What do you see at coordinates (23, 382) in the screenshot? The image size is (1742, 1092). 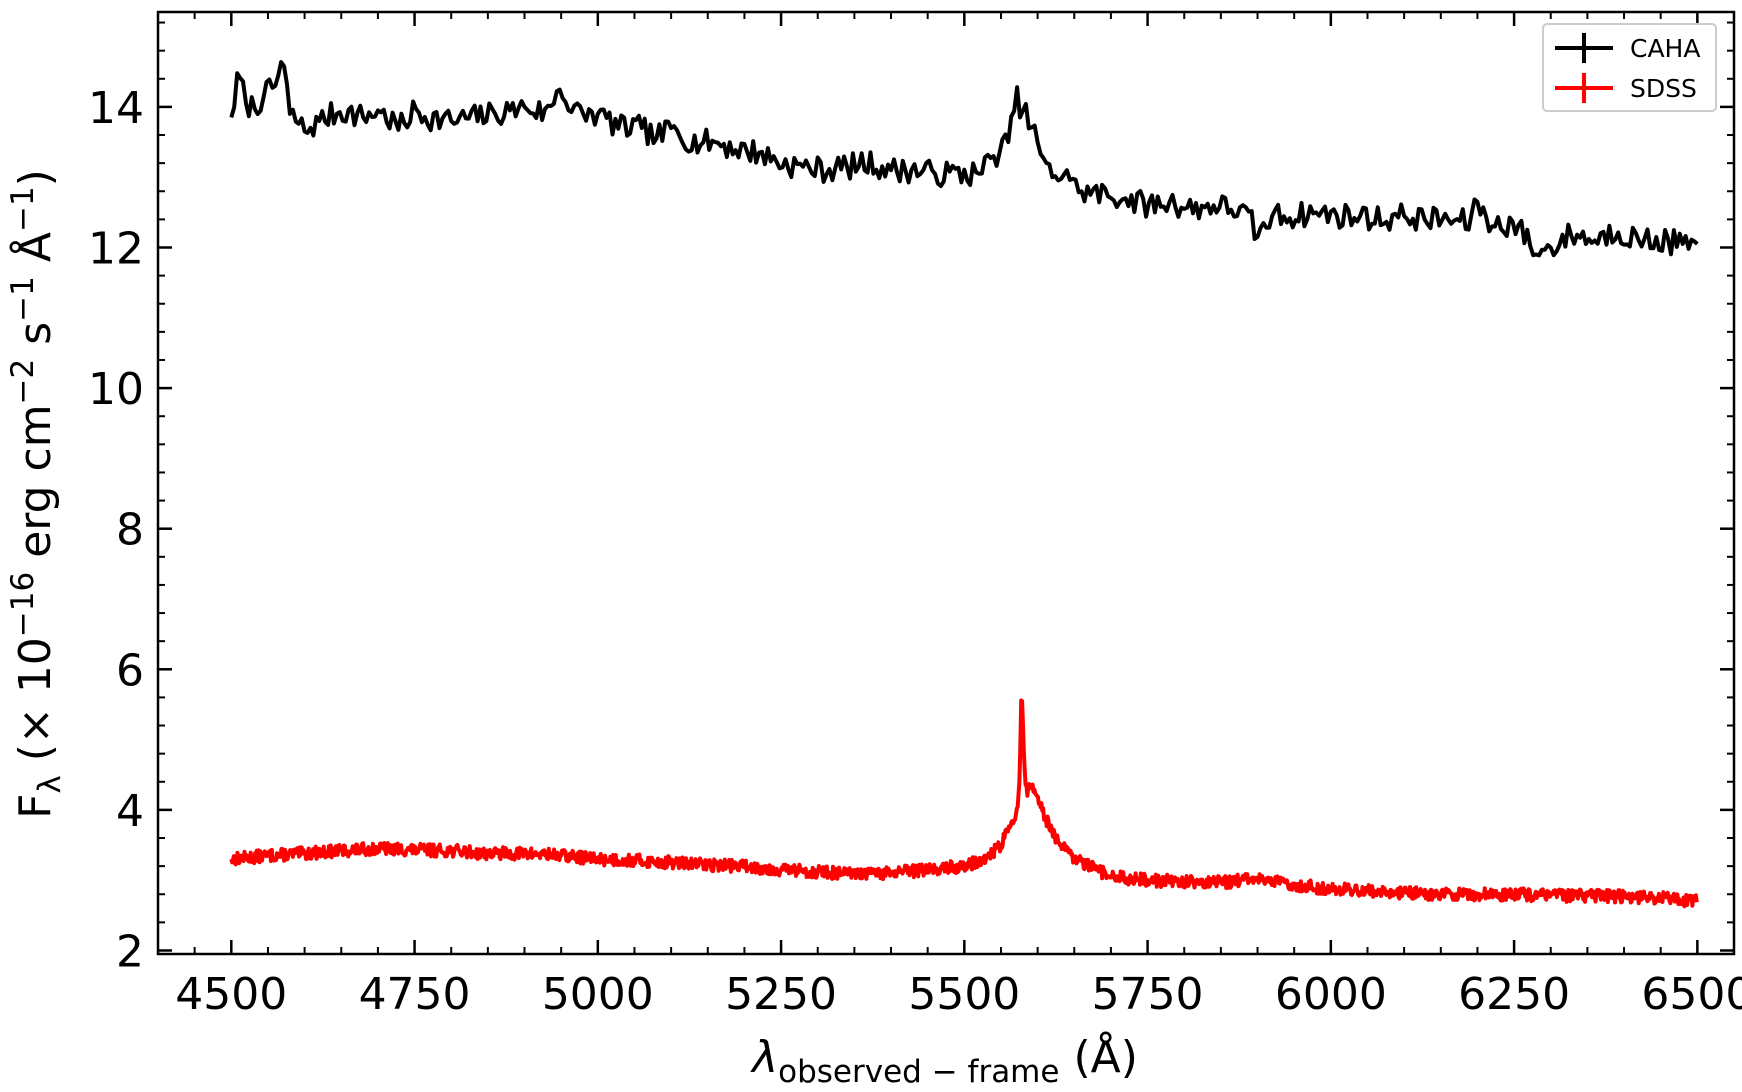 I see `y-axis-title-exp2: −2` at bounding box center [23, 382].